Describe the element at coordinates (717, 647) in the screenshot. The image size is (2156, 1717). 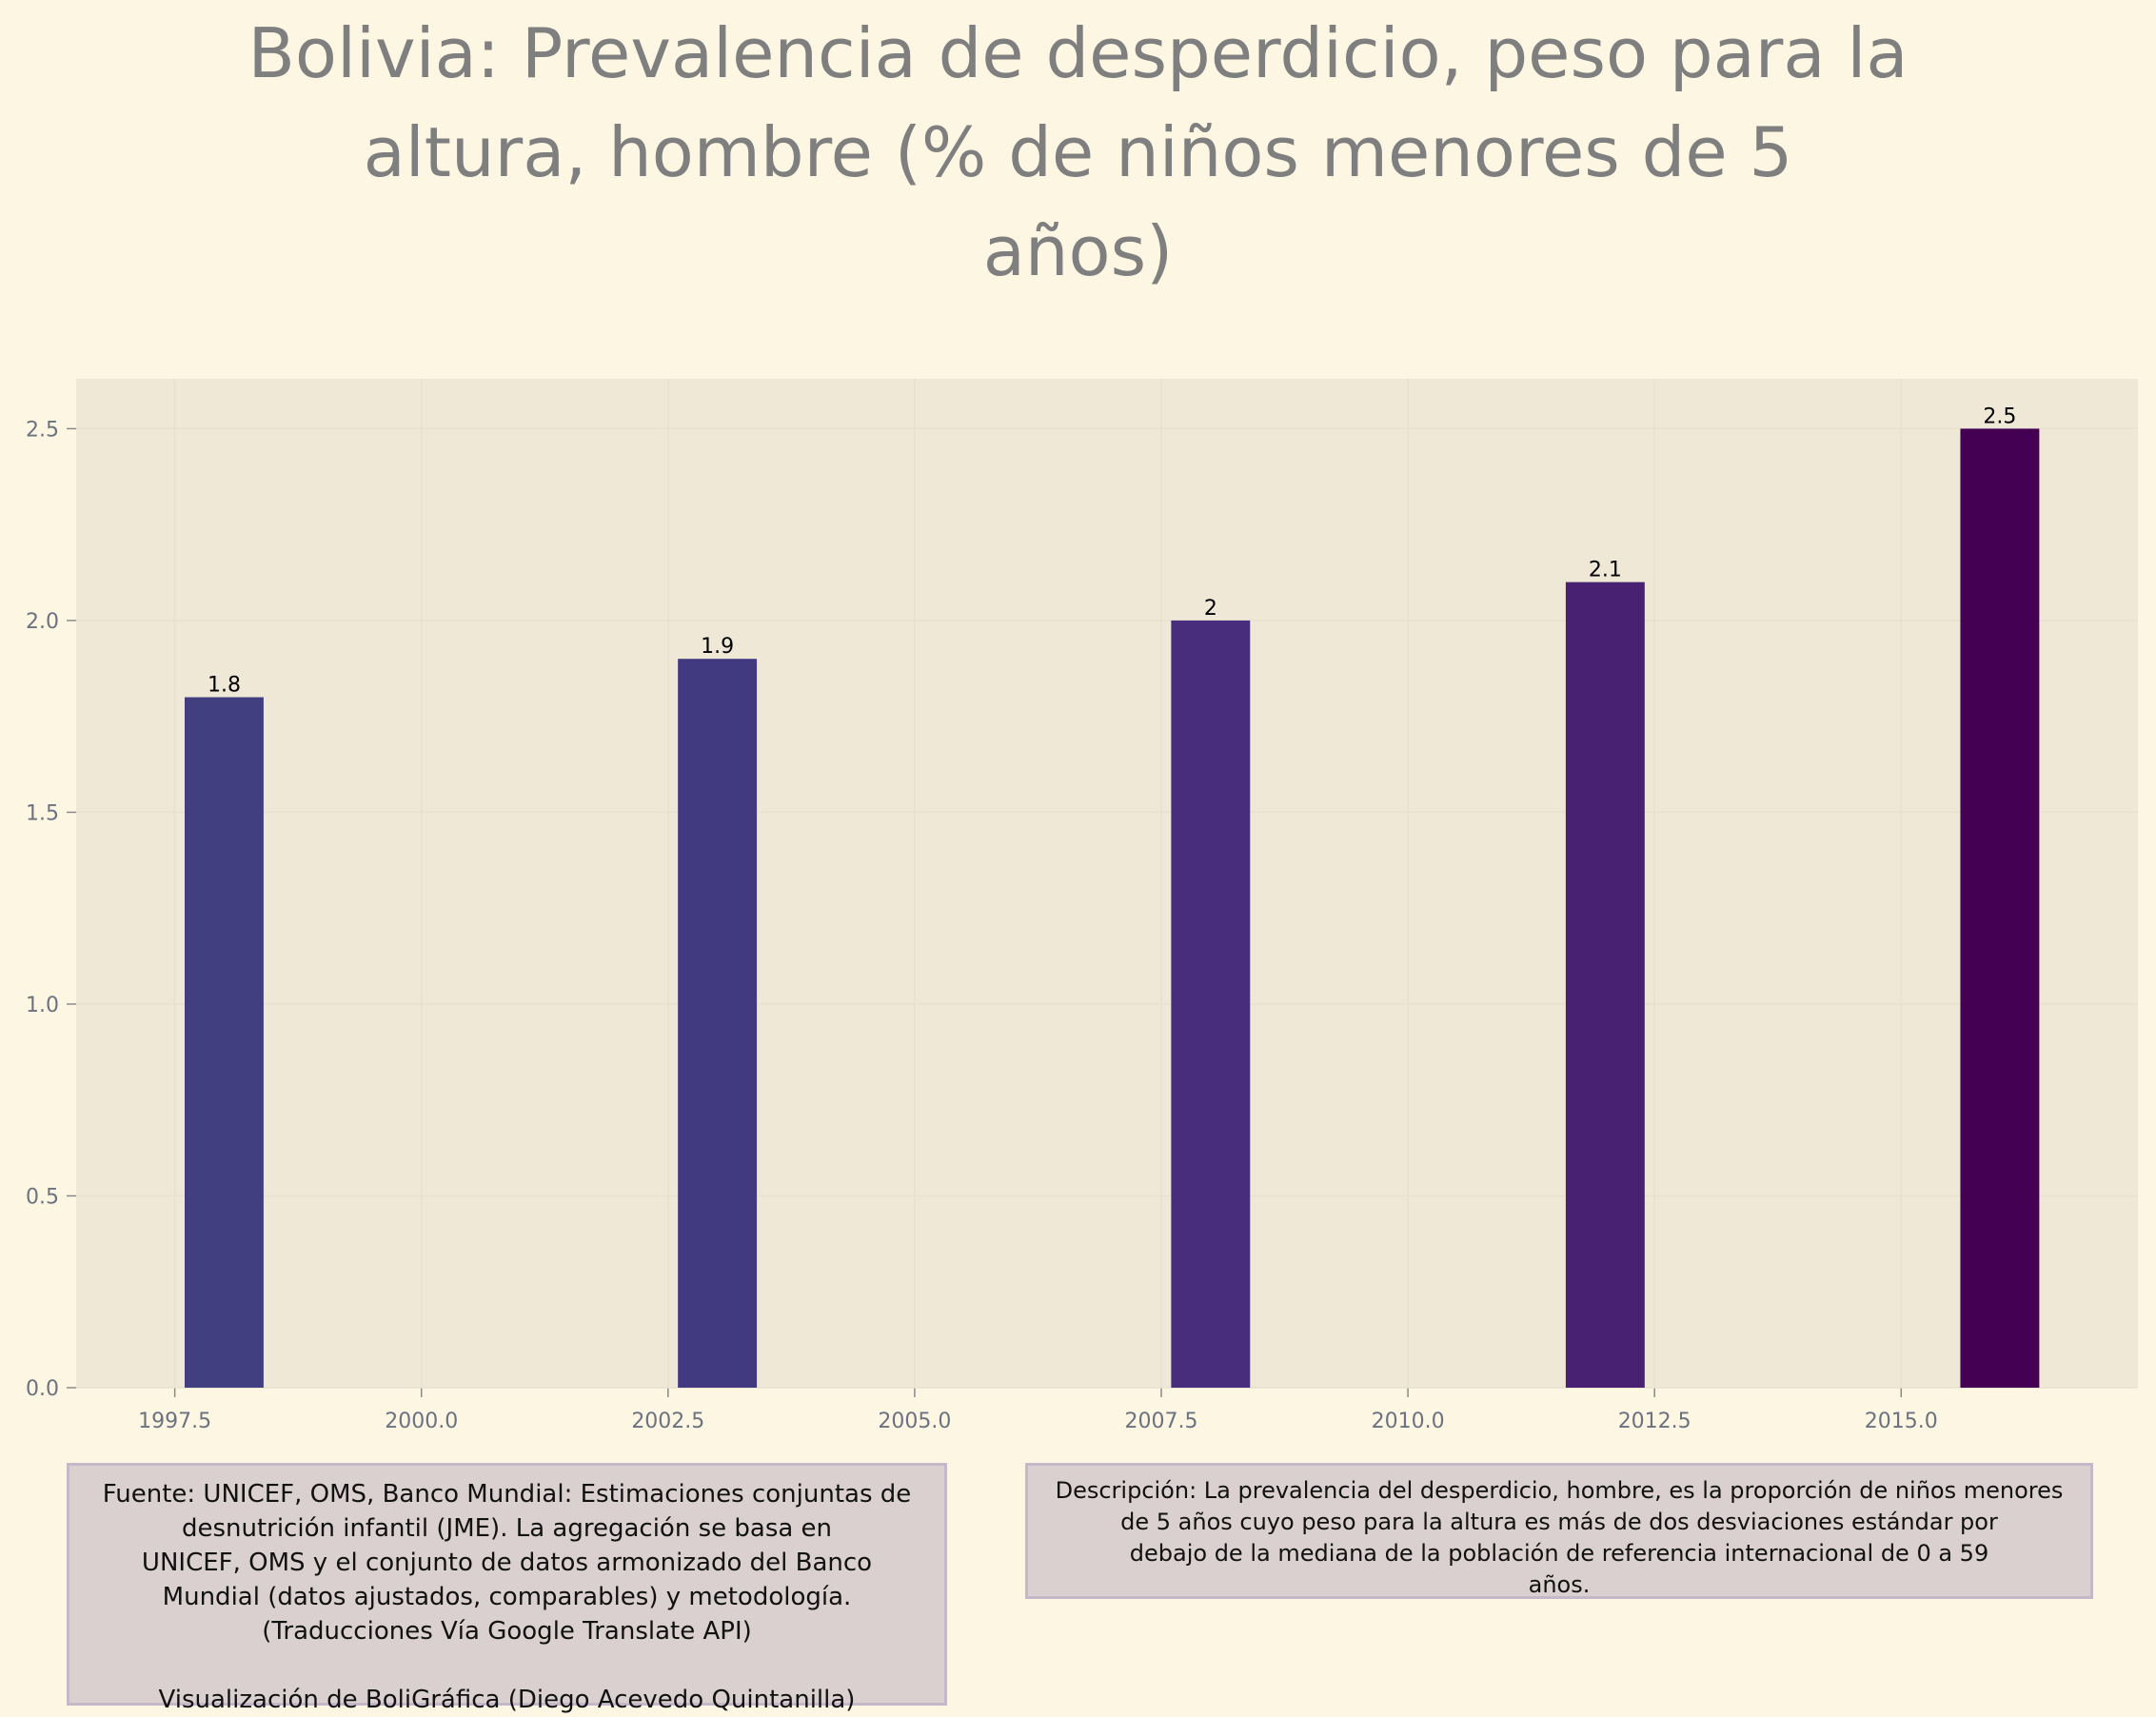
I see `data-label: 1.9` at that location.